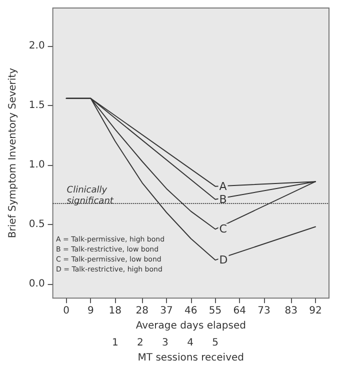  I want to click on x-tick-label: 18, so click(115, 311).